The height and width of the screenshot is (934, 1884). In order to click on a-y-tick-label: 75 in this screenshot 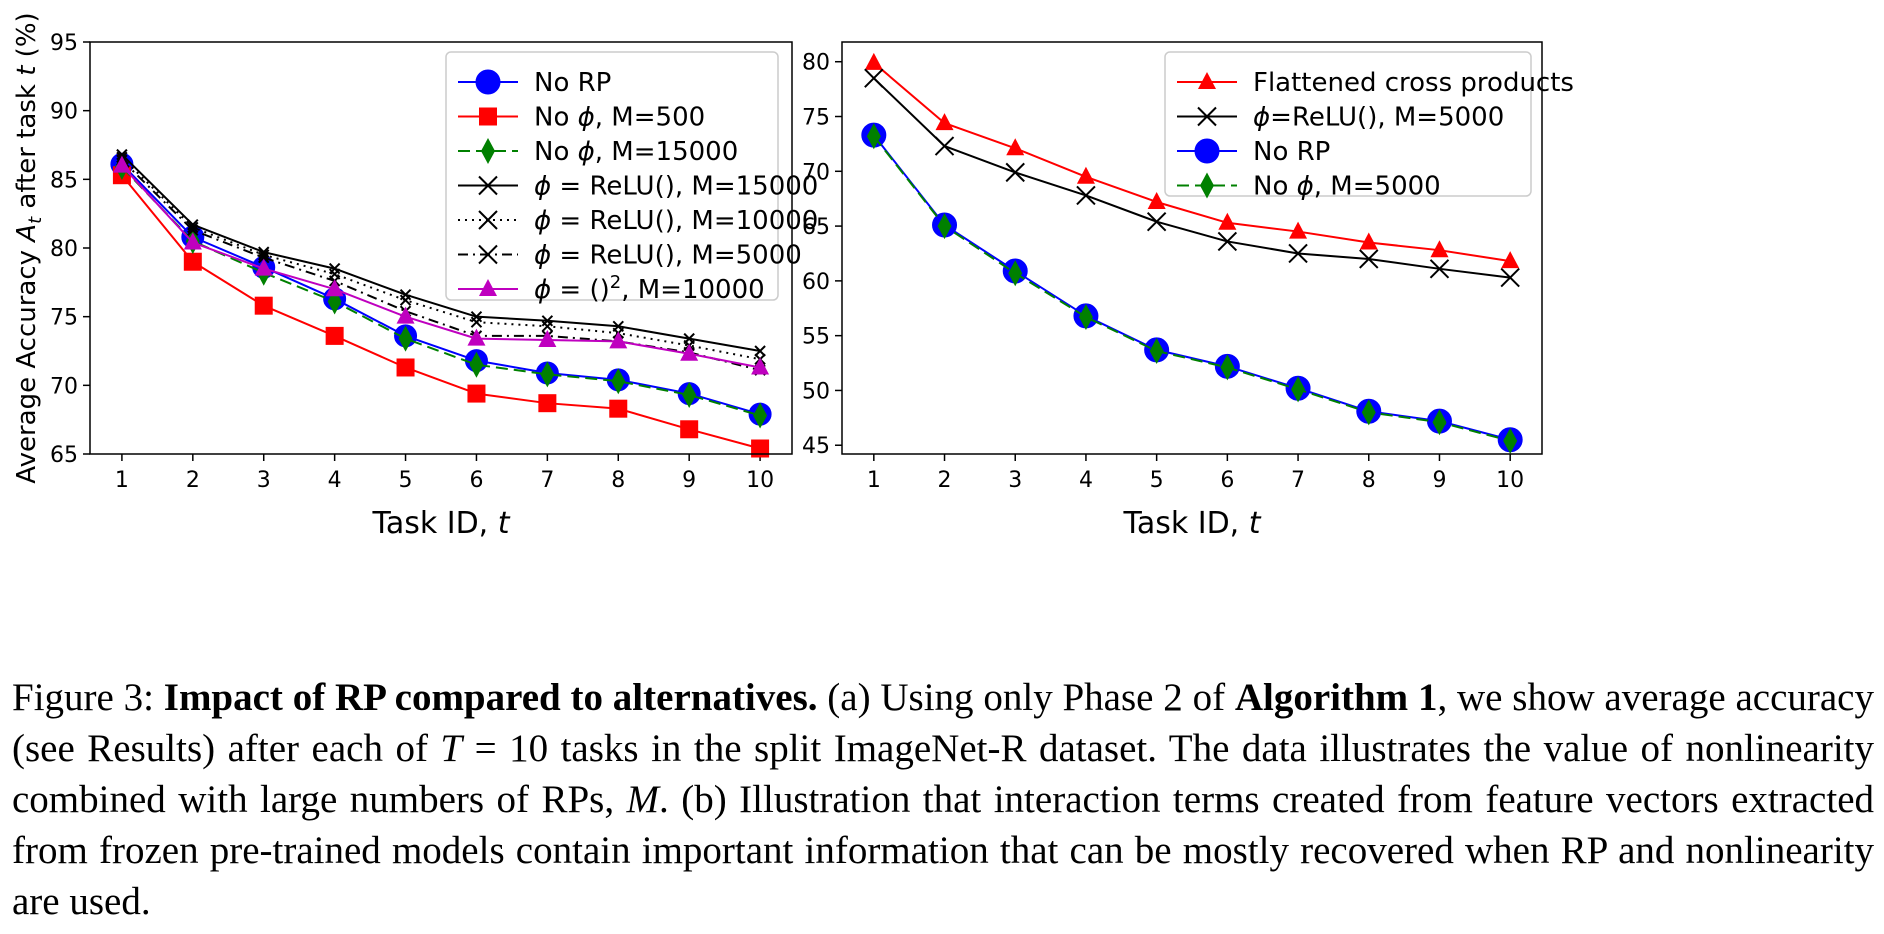, I will do `click(64, 318)`.